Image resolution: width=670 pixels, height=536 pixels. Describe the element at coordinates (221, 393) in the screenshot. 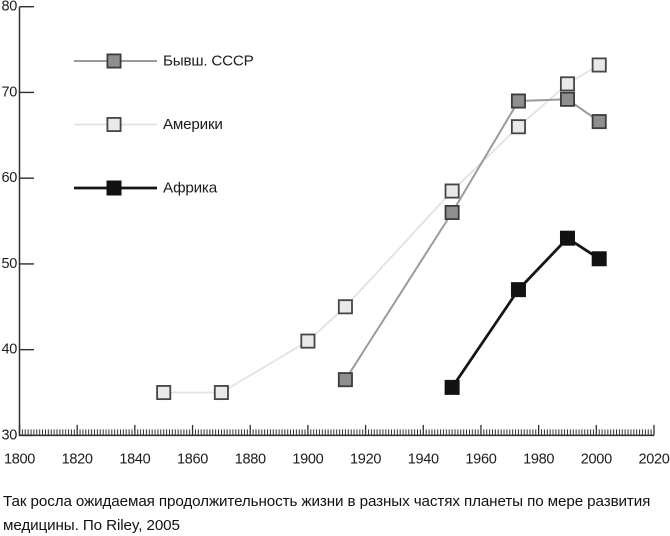

I see `data-point-Америки-1870` at that location.